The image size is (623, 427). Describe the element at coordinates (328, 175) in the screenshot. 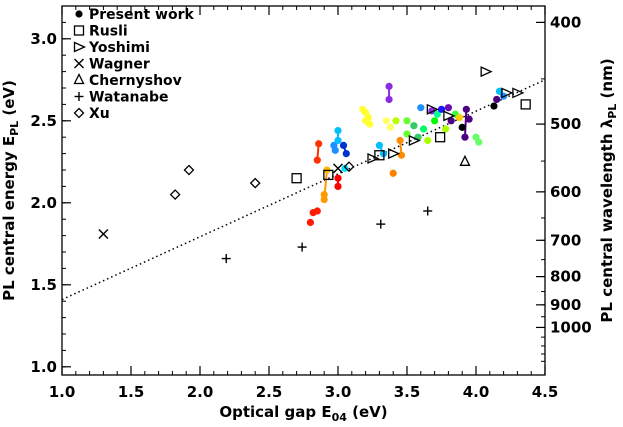

I see `rusli-point` at that location.